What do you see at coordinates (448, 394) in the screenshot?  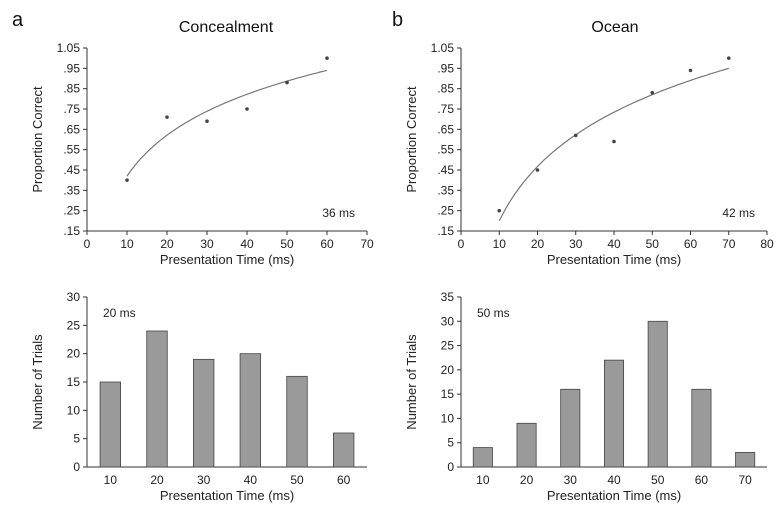 I see `y-tick-label: 15` at bounding box center [448, 394].